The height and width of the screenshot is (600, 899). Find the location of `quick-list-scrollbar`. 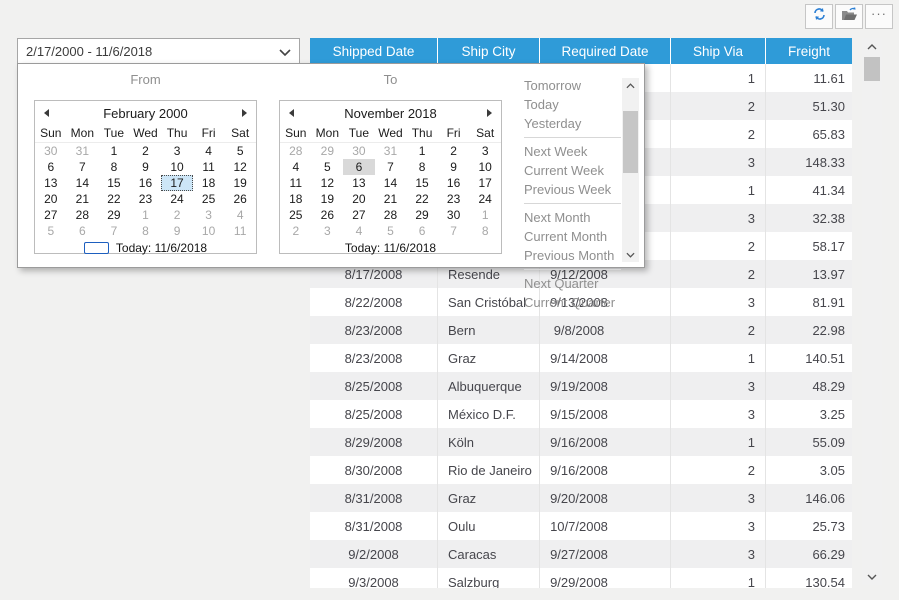

quick-list-scrollbar is located at coordinates (630, 170).